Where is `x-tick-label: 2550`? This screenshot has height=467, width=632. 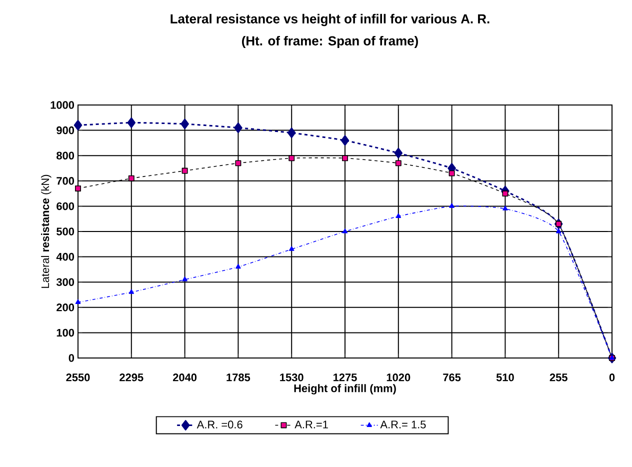
x-tick-label: 2550 is located at coordinates (78, 378).